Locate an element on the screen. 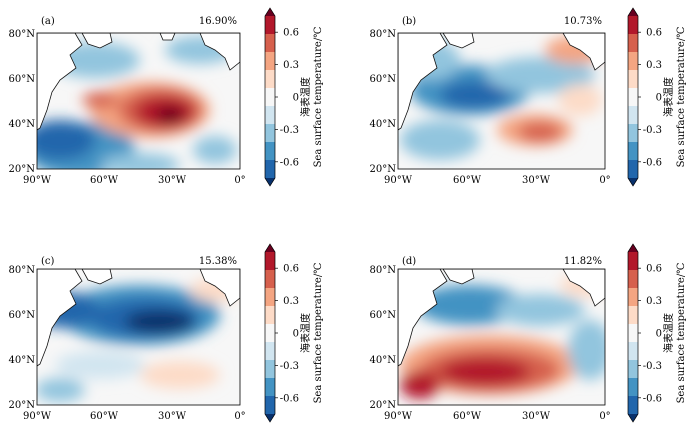 The width and height of the screenshot is (700, 440). panel-b is located at coordinates (501, 101).